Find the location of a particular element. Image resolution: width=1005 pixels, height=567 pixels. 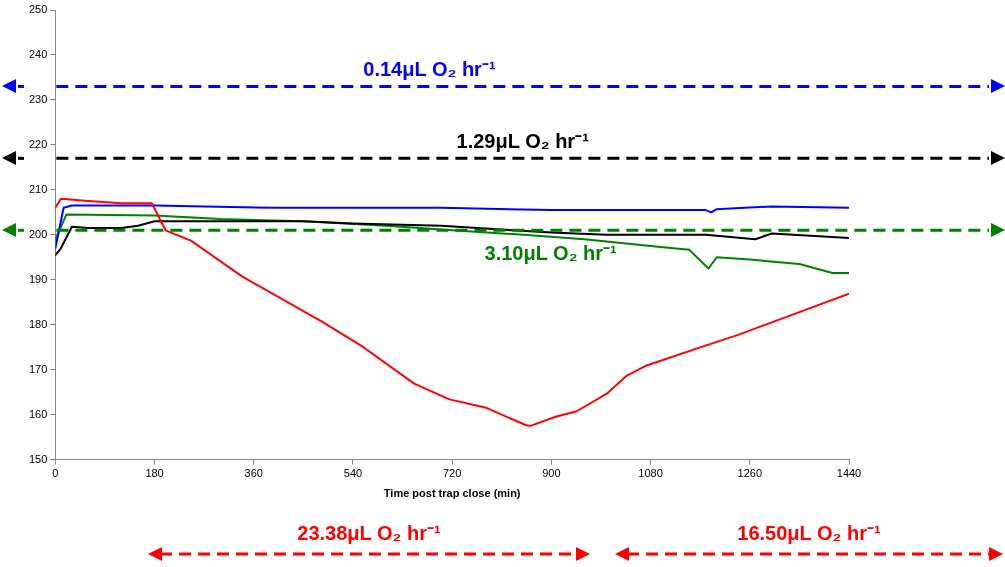

x-tick-label: 180 is located at coordinates (154, 473).